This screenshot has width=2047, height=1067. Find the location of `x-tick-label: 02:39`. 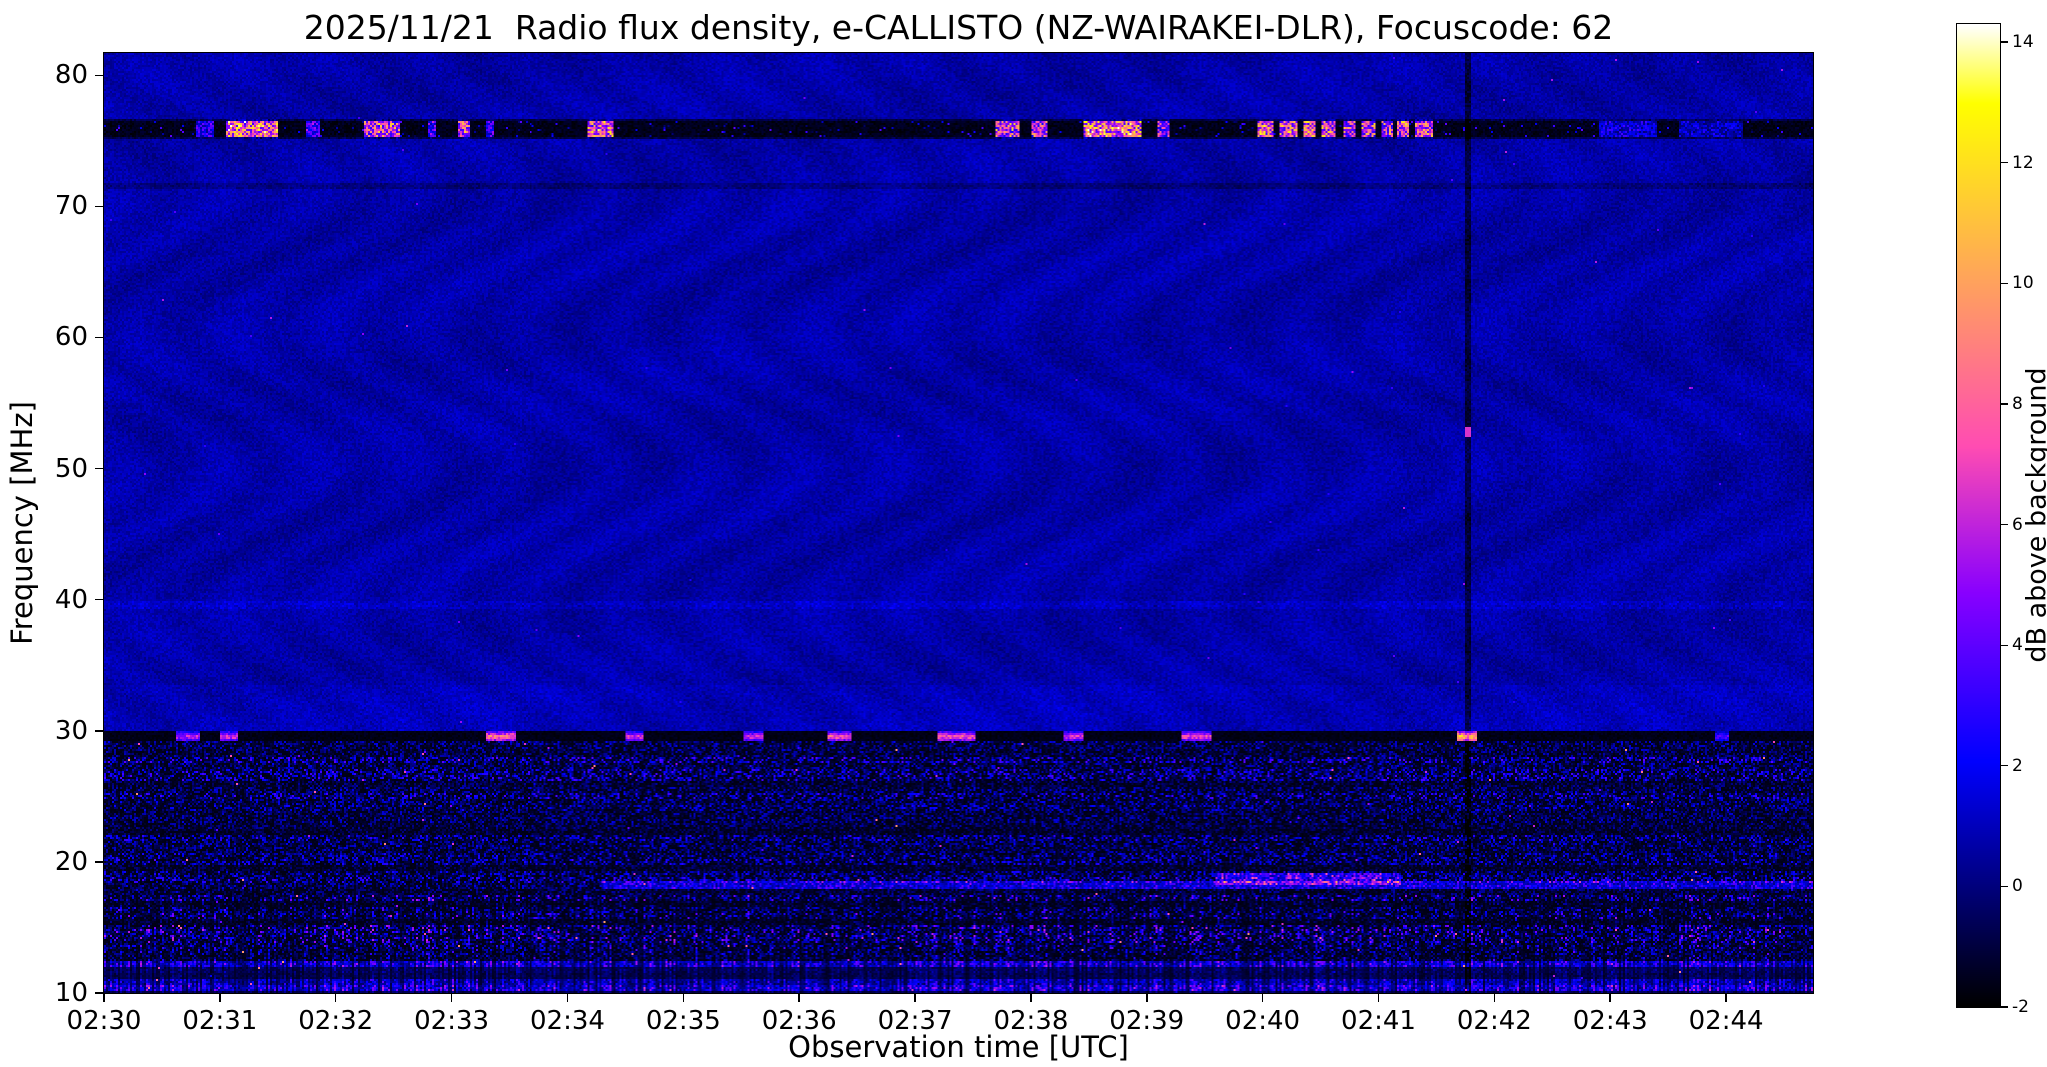

x-tick-label: 02:39 is located at coordinates (1147, 1021).